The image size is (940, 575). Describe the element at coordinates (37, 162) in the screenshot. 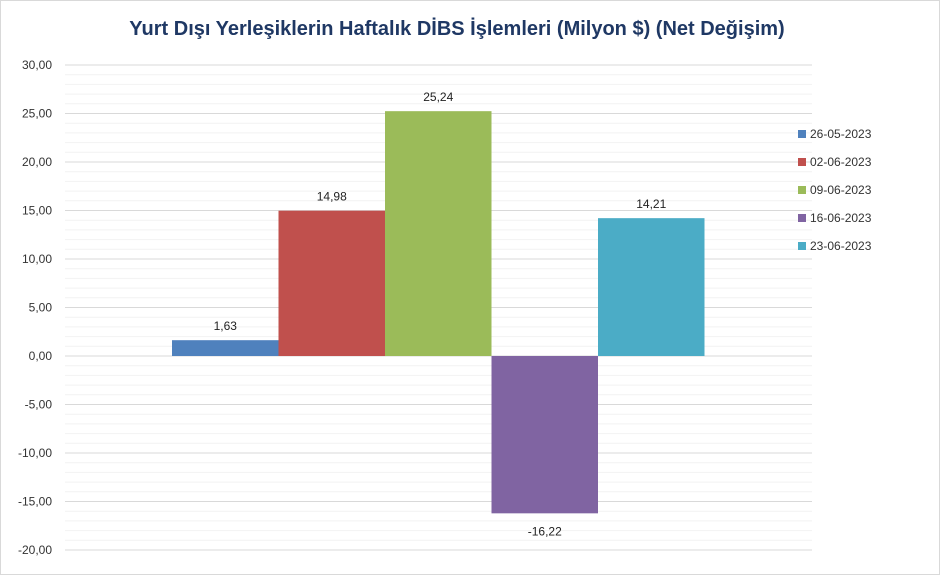

I see `y-tick-label: 20,00` at that location.